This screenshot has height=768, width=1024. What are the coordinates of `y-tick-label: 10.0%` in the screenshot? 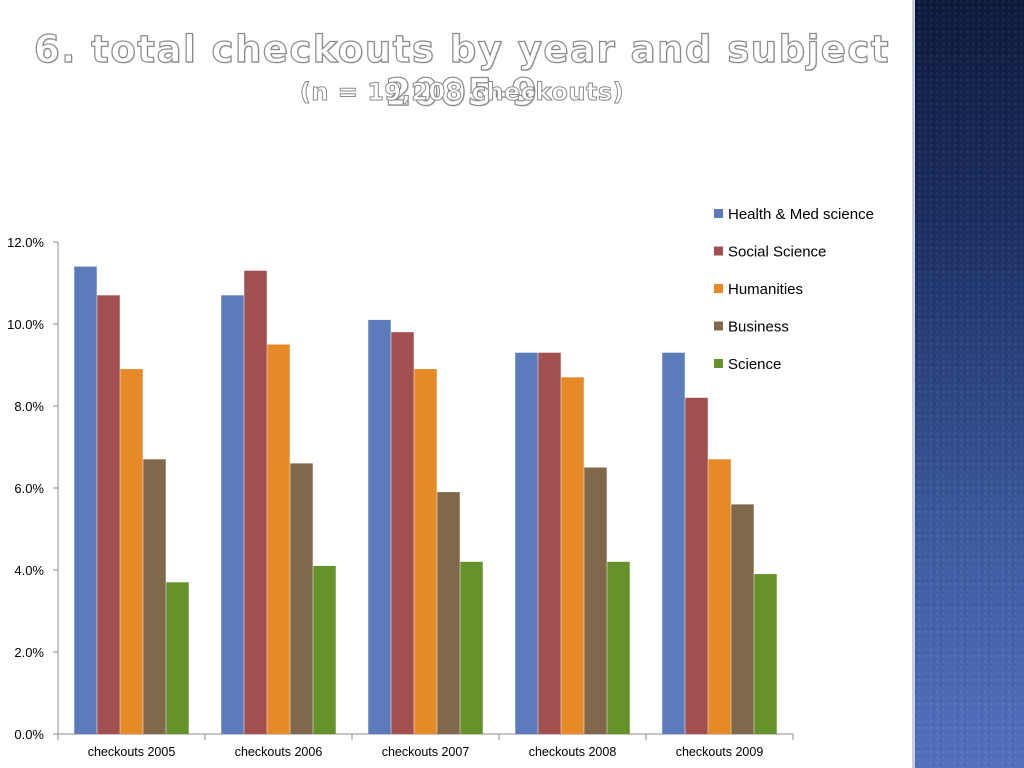 It's located at (25, 324).